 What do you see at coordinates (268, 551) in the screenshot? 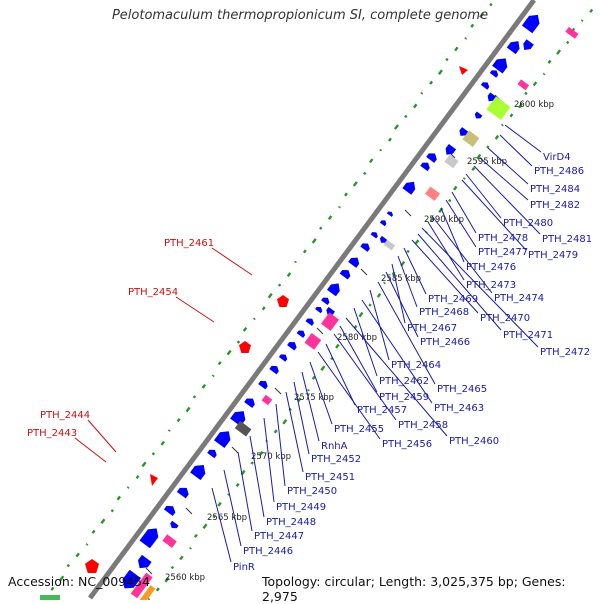
I see `gene-label: PTH_2446` at bounding box center [268, 551].